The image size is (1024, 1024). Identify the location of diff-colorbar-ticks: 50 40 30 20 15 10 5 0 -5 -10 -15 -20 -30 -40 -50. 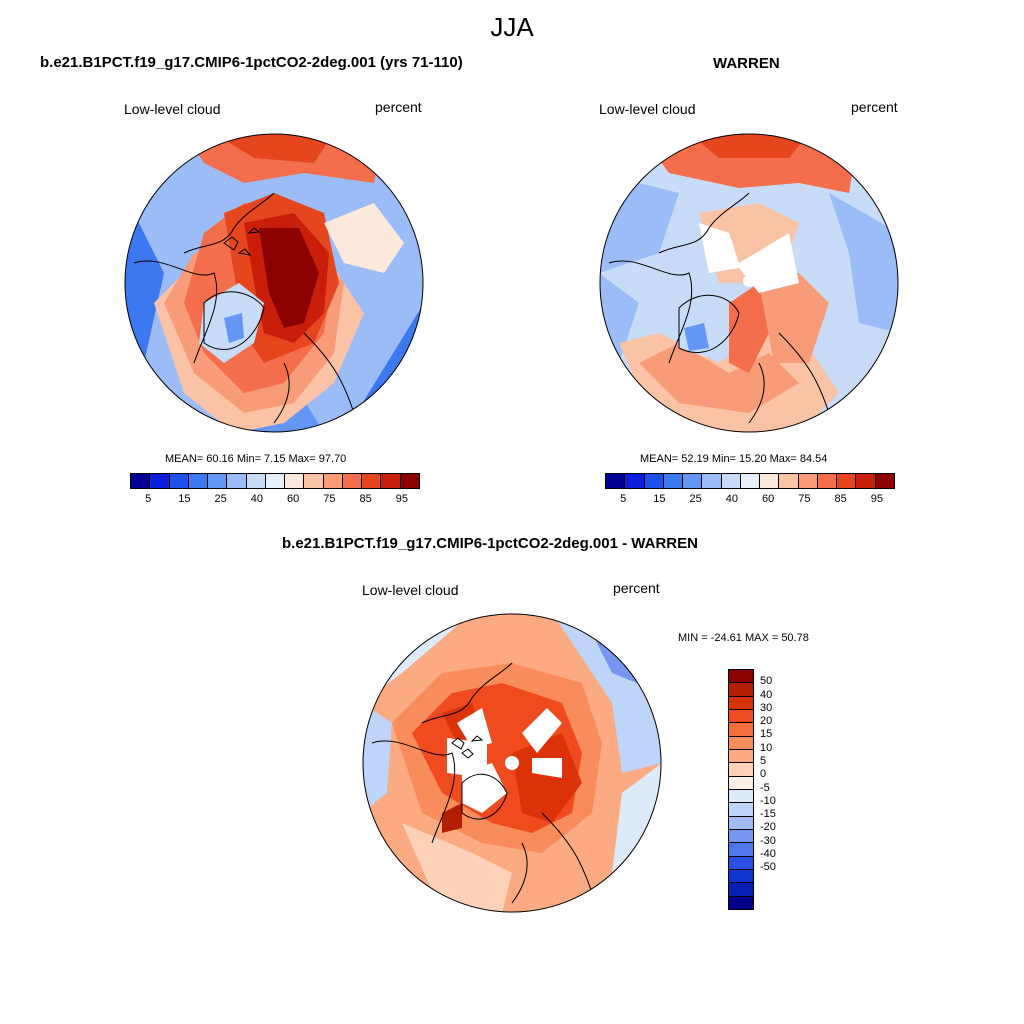
(780, 788).